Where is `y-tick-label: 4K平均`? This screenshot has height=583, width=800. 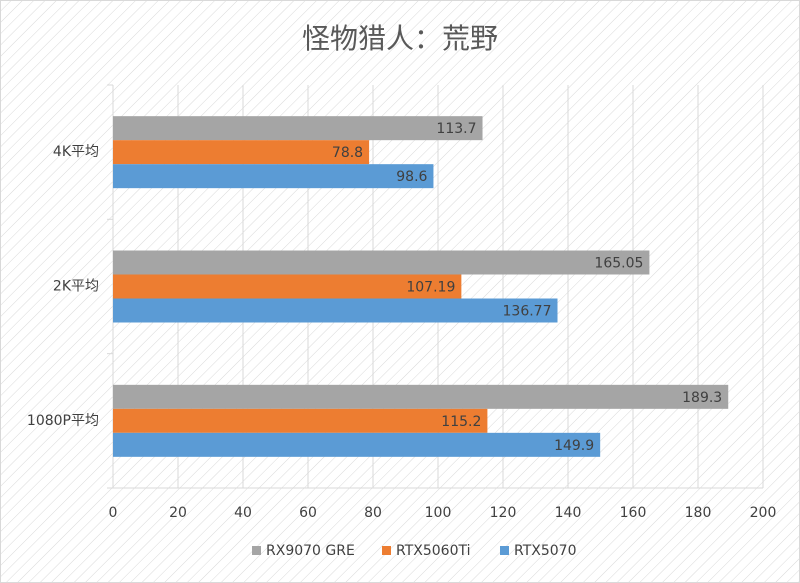
y-tick-label: 4K平均 is located at coordinates (76, 152).